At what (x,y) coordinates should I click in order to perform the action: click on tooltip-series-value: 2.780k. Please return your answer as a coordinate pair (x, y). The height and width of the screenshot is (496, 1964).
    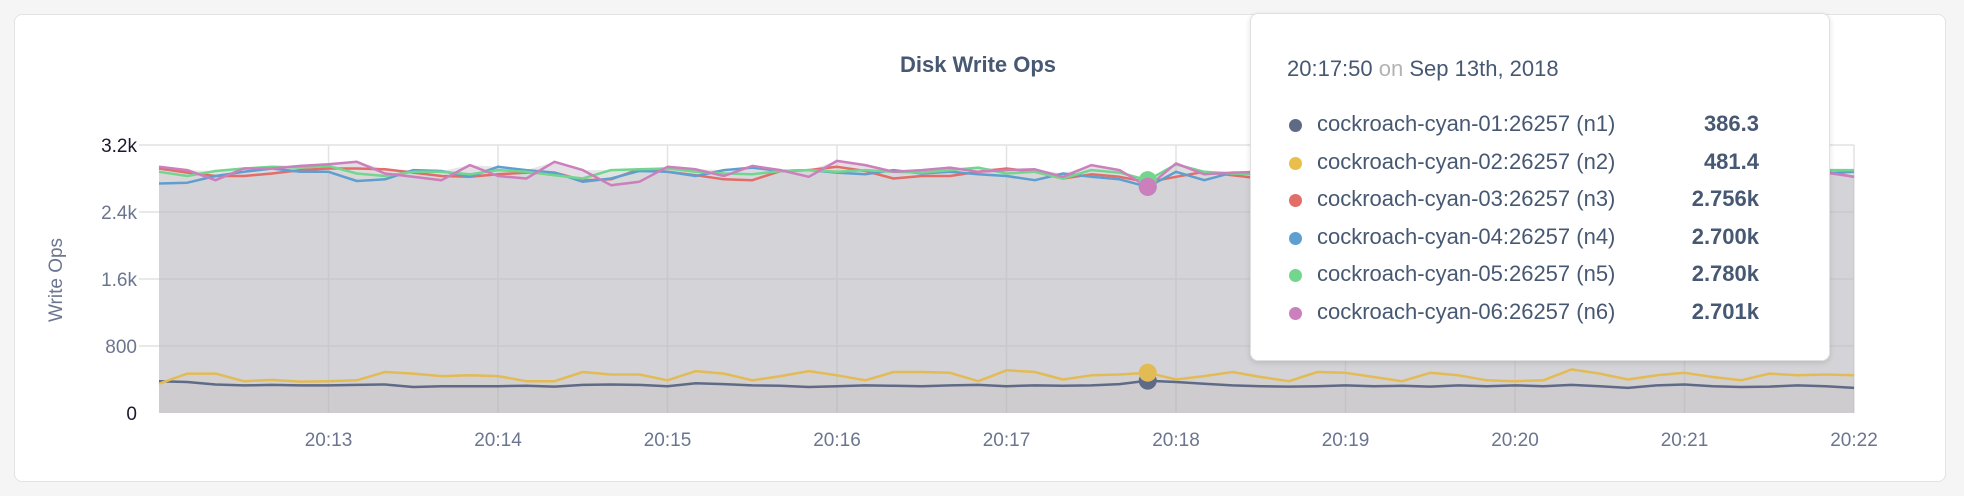
    Looking at the image, I should click on (1725, 273).